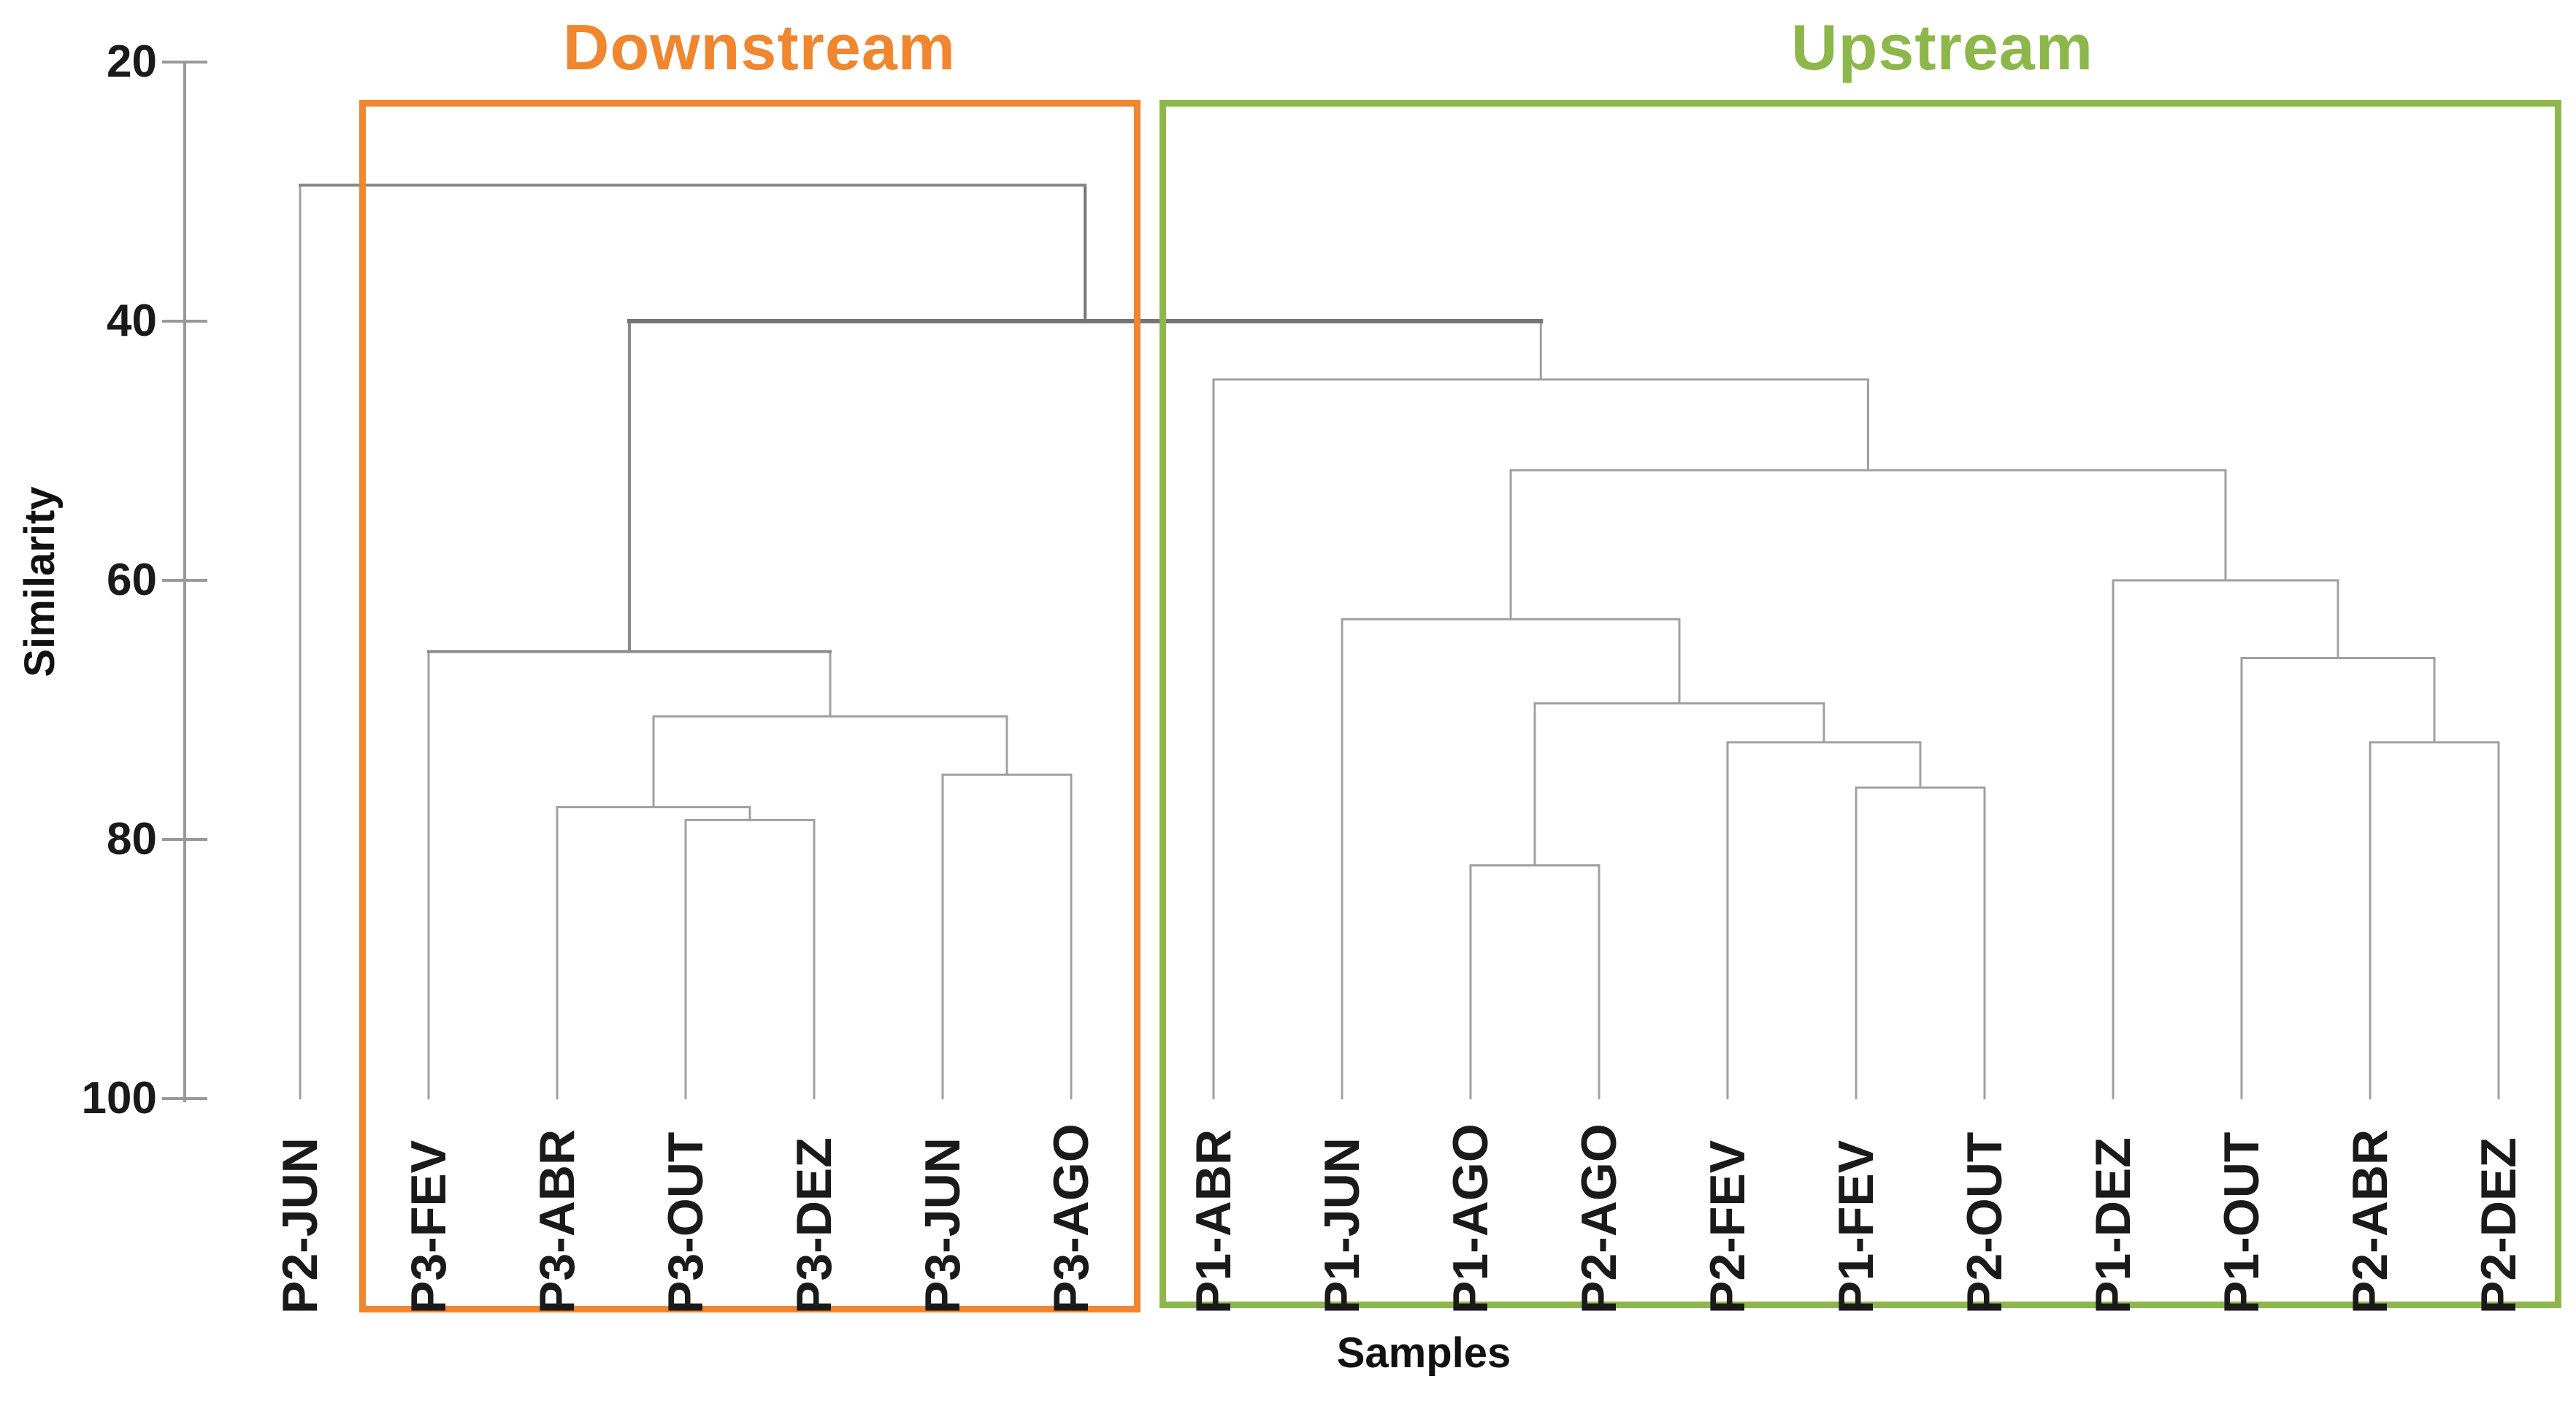 This screenshot has height=1403, width=2576. What do you see at coordinates (300, 1225) in the screenshot?
I see `leaf-label-p2-jun: P2-JUN` at bounding box center [300, 1225].